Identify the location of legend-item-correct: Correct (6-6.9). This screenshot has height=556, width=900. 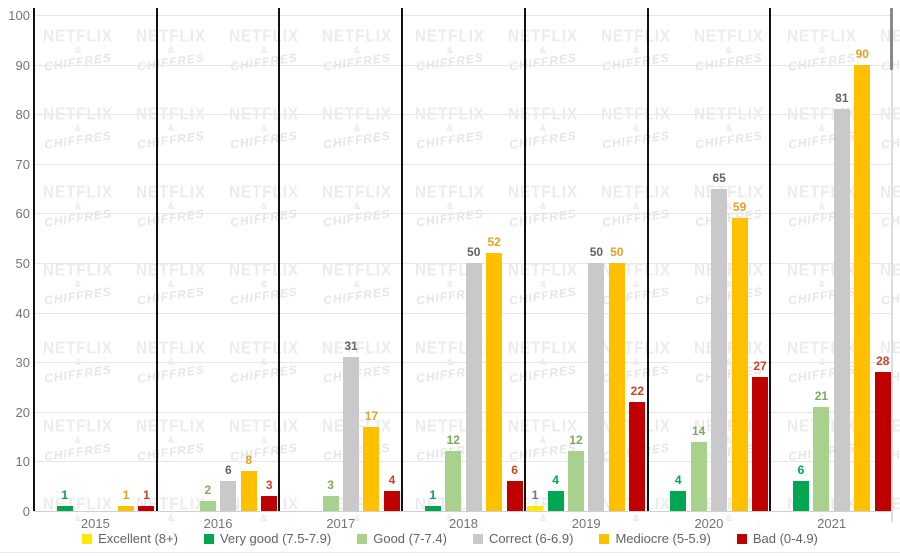
(523, 538).